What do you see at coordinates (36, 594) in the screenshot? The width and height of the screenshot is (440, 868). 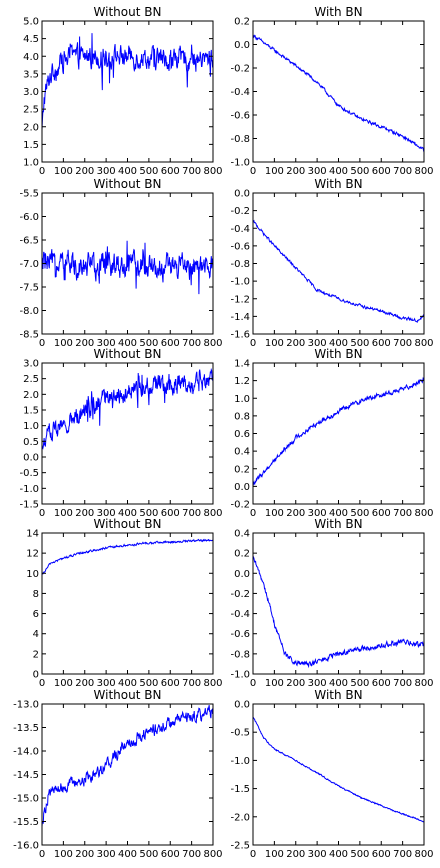 I see `y-tick-label: 8` at bounding box center [36, 594].